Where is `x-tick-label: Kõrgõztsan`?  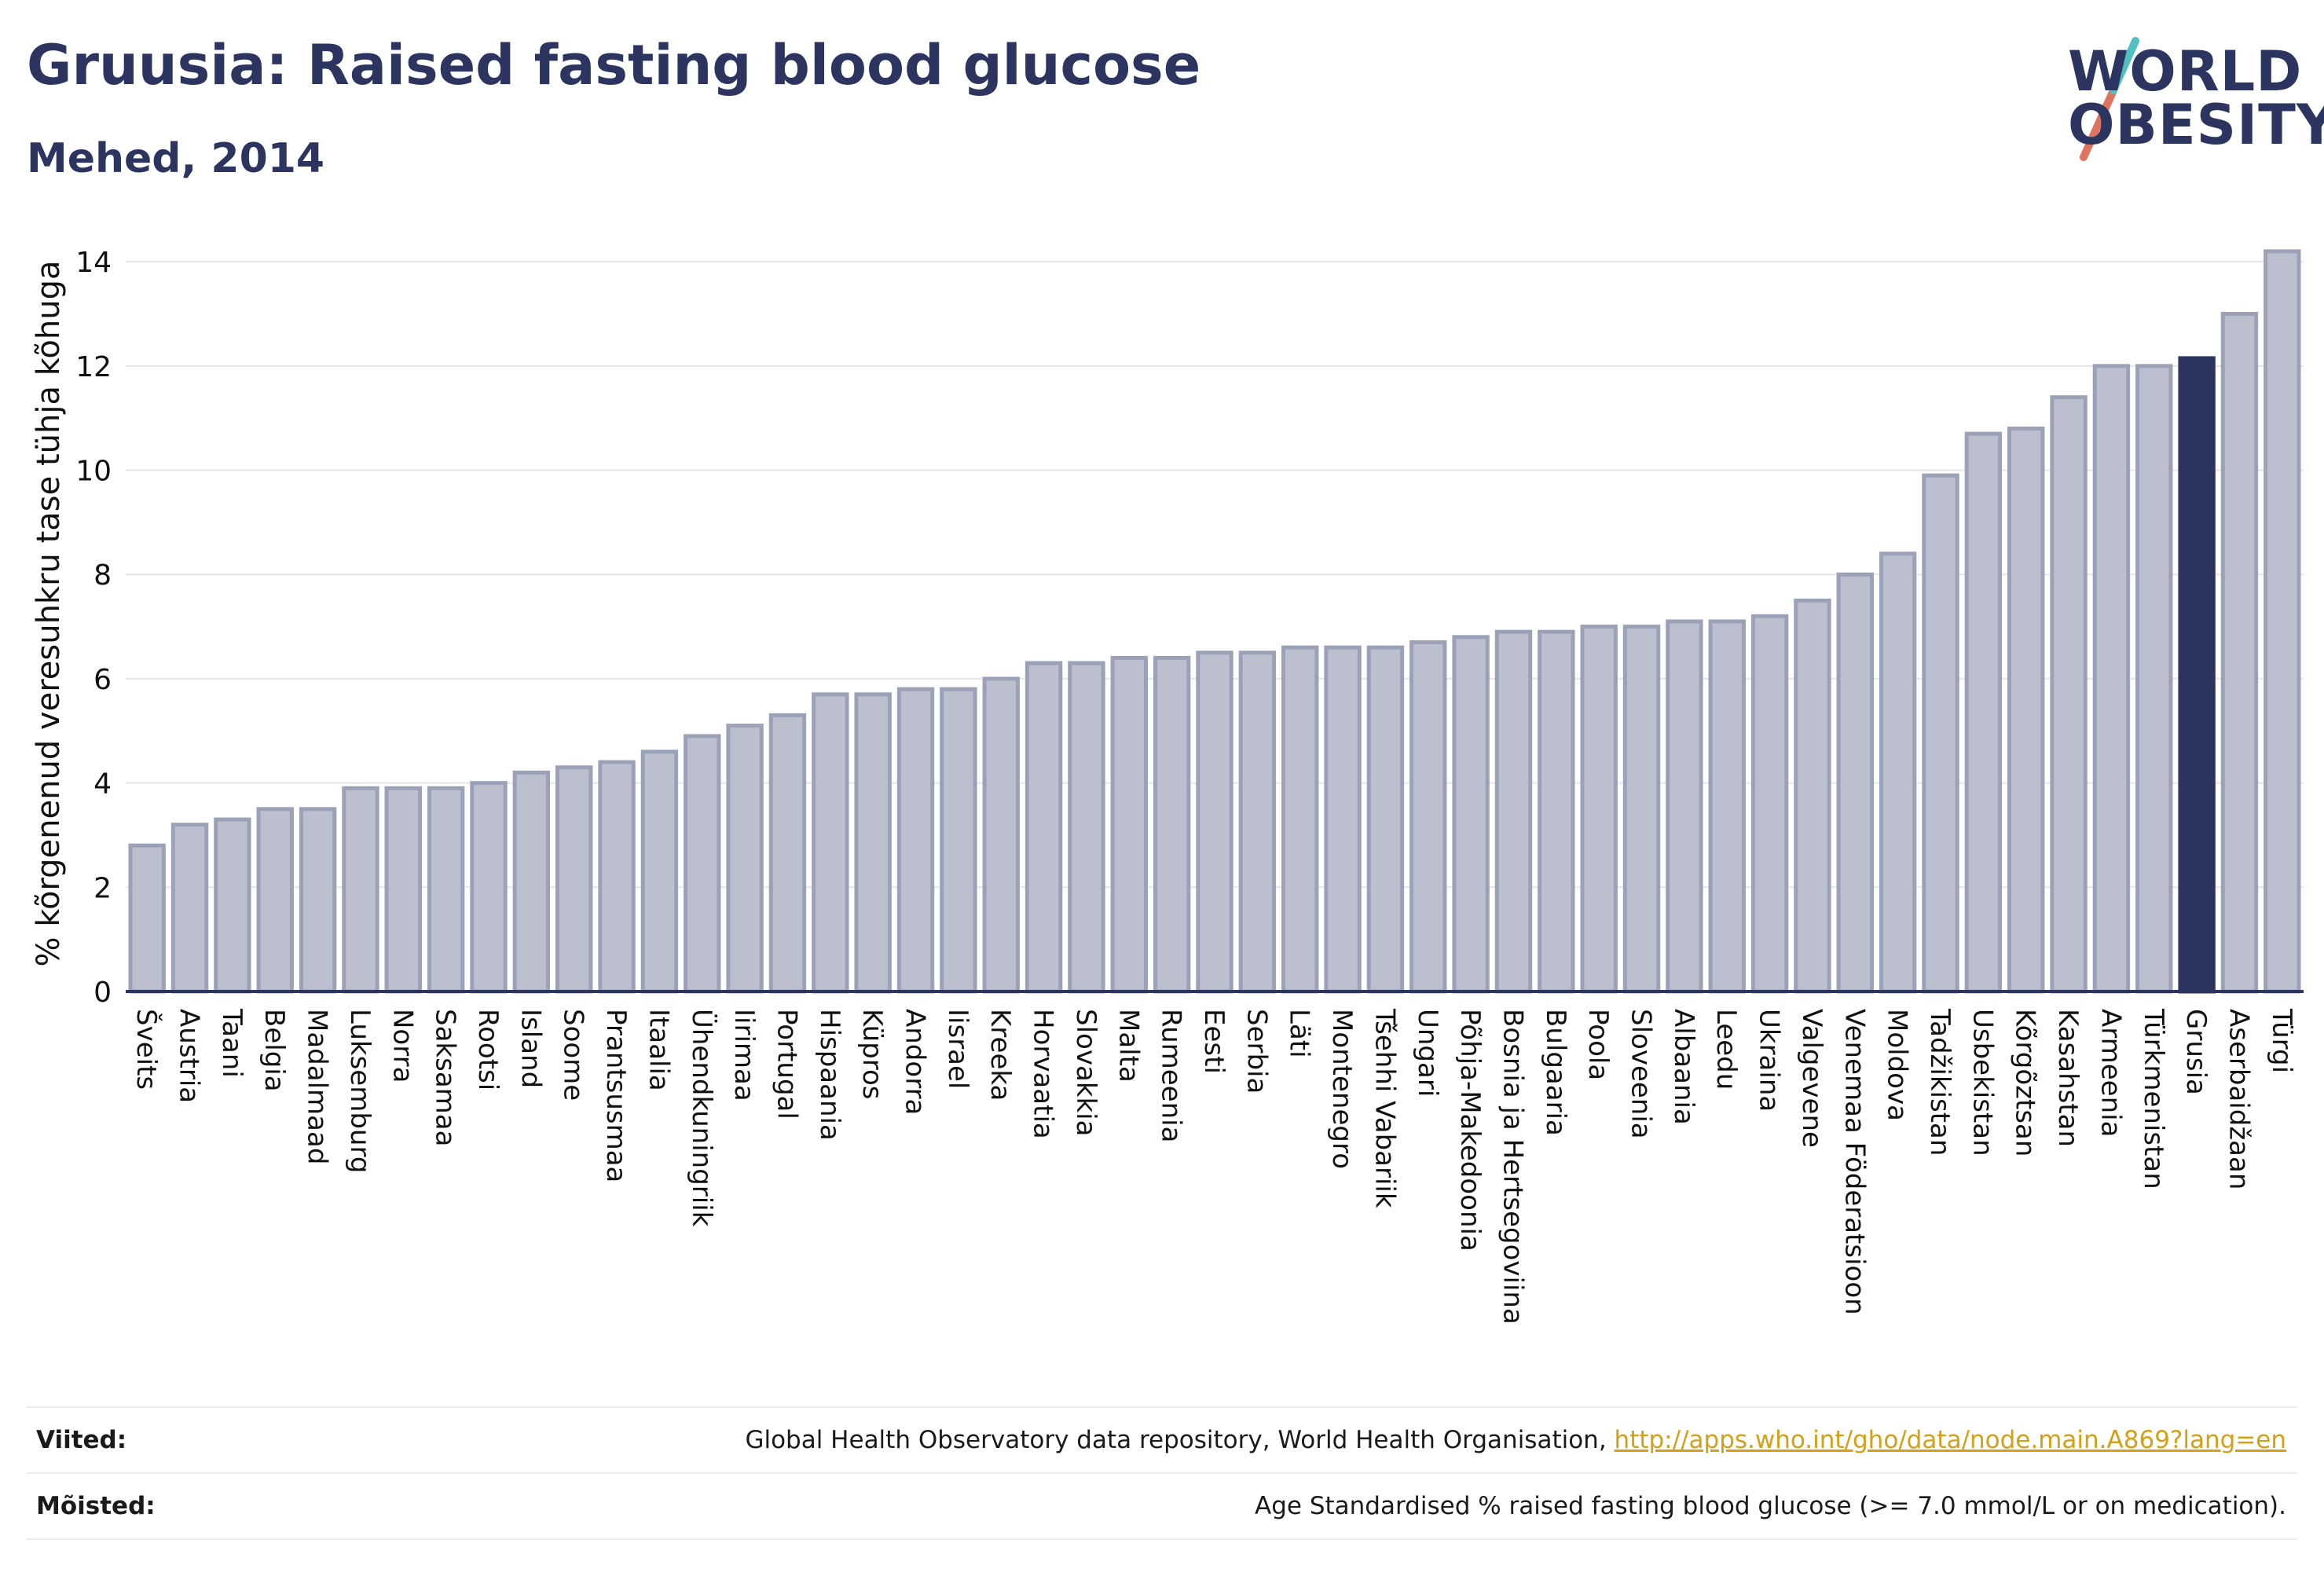 x-tick-label: Kõrgõztsan is located at coordinates (2025, 1082).